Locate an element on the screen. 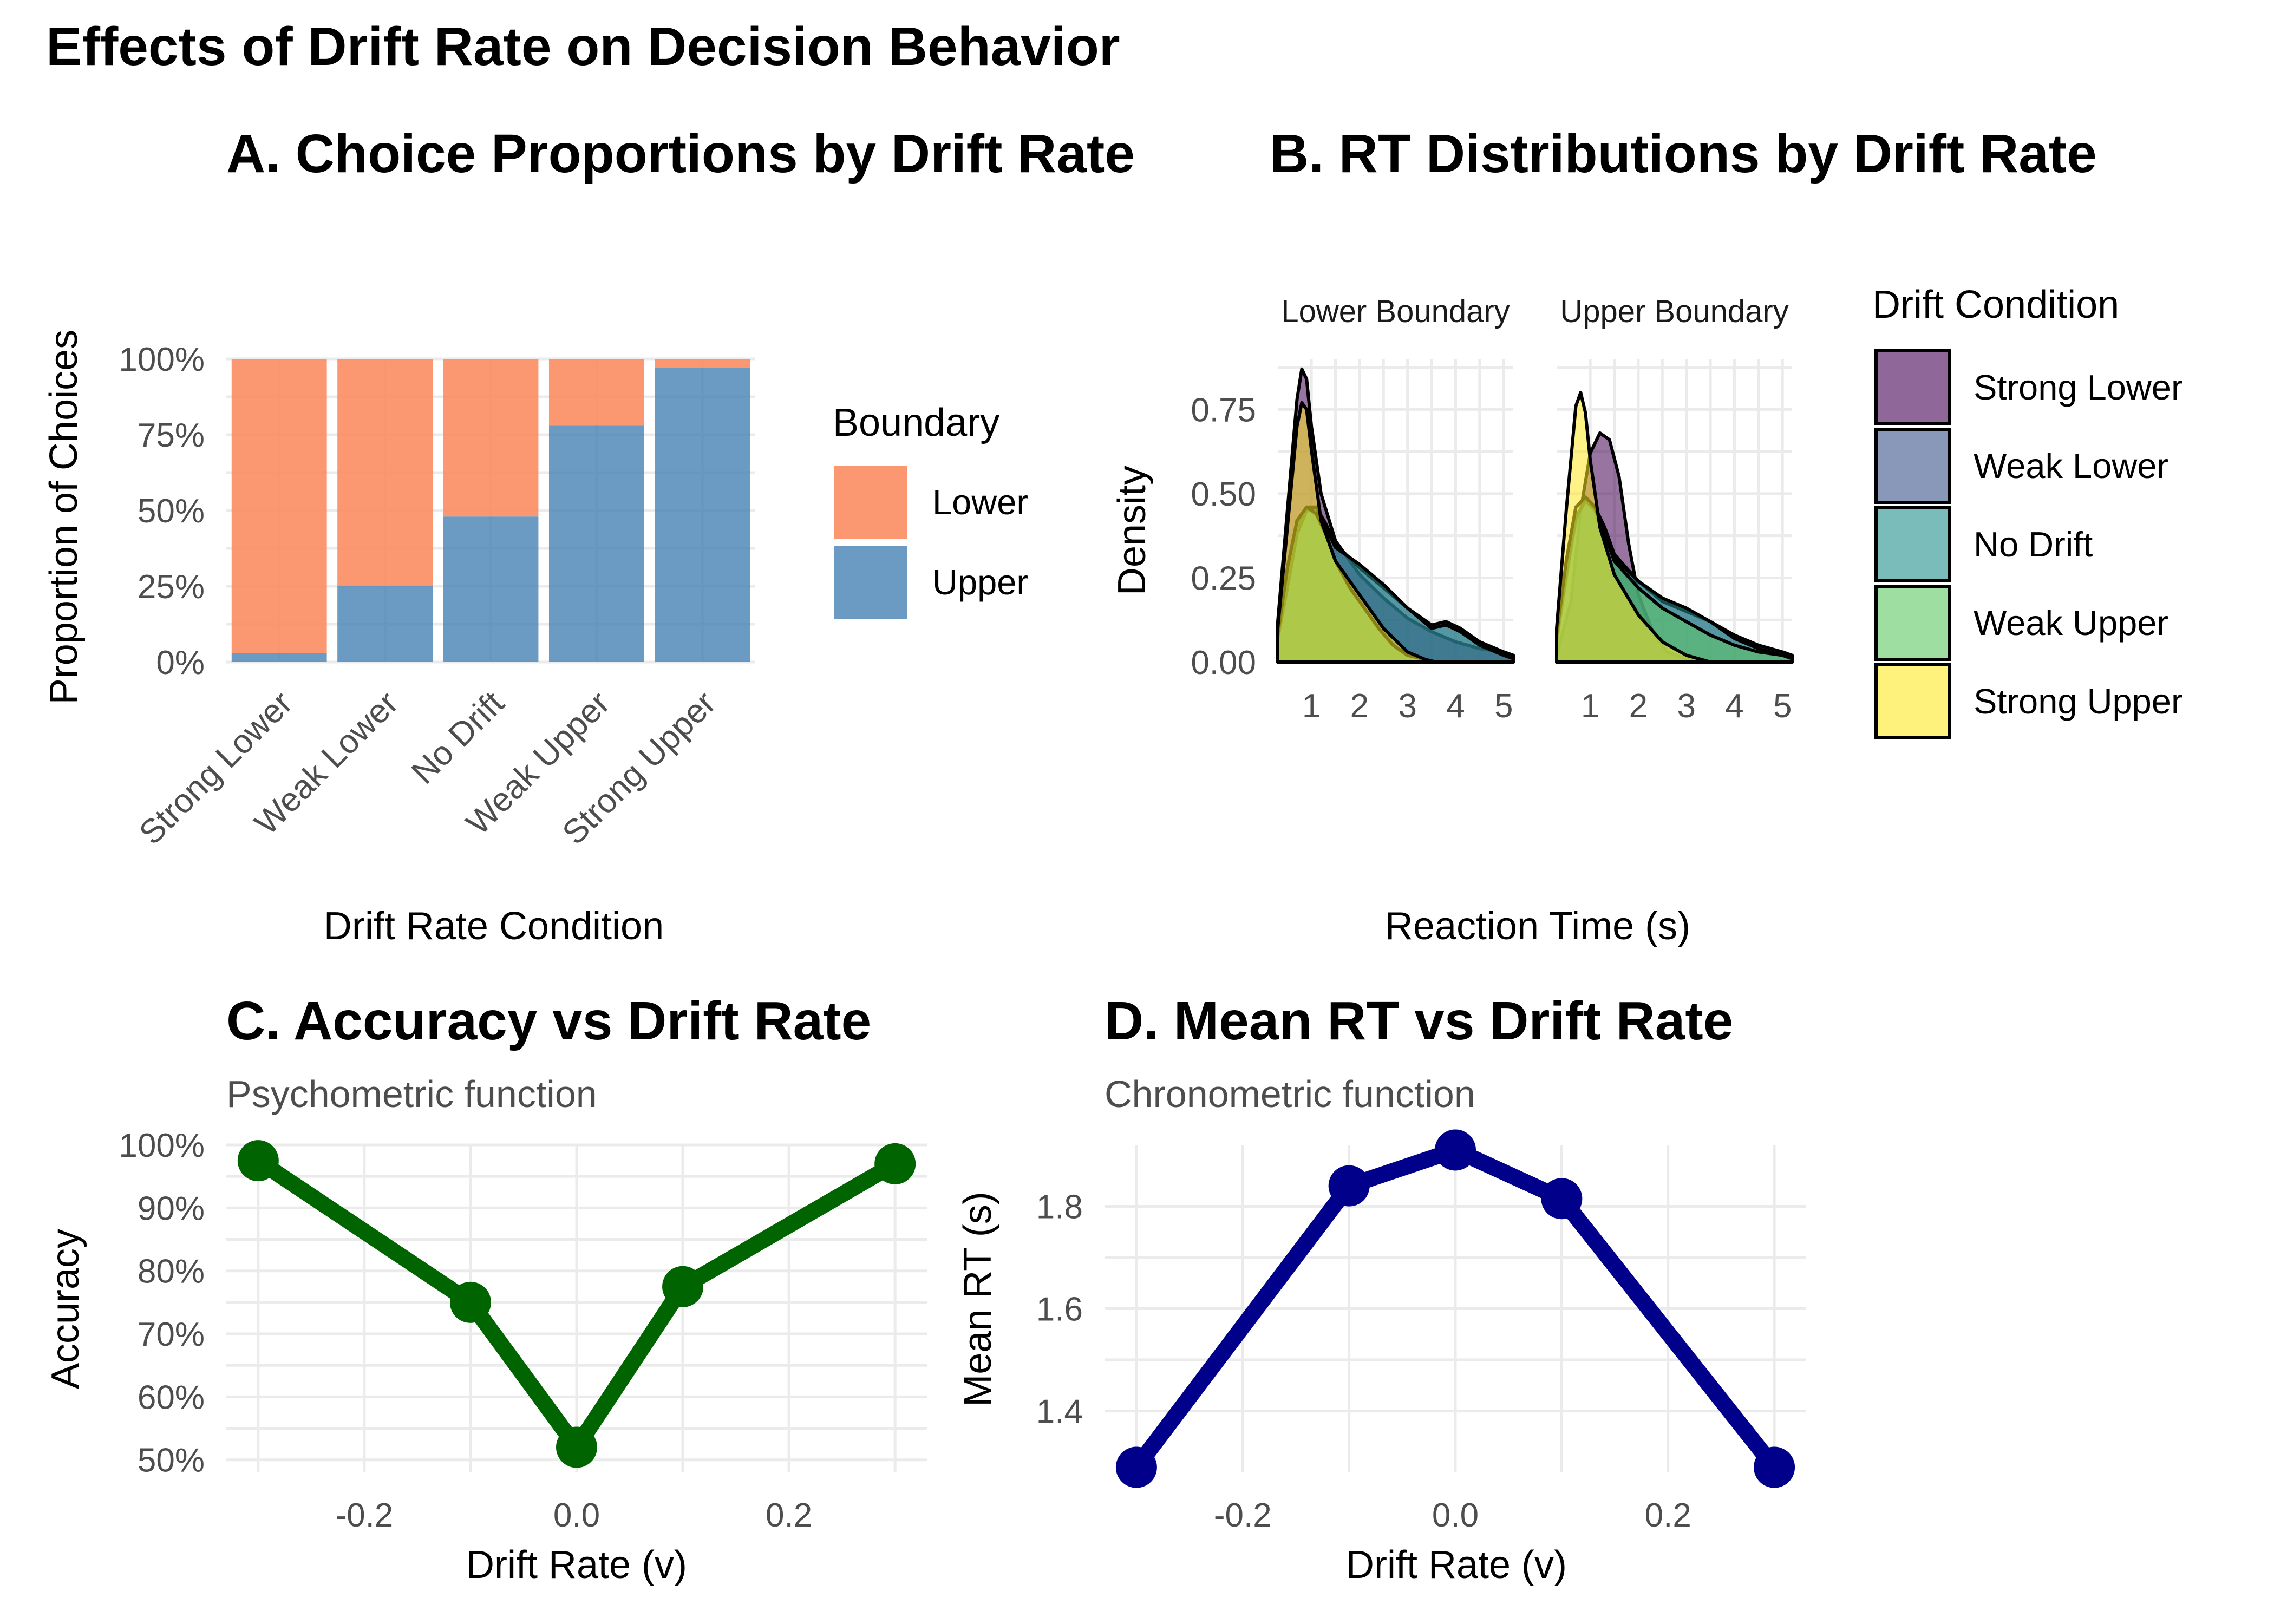 The height and width of the screenshot is (1624, 2274). panel-b-y-ticks: 0.00 0.25 0.50 0.75 is located at coordinates (1224, 536).